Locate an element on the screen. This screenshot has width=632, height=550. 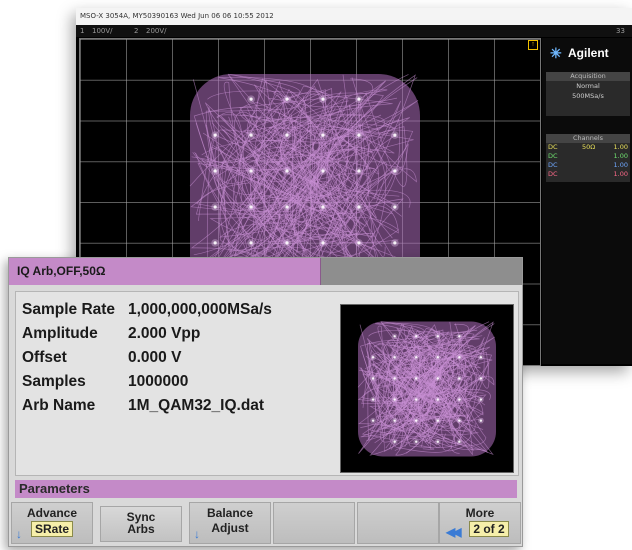
param-arb-name: Arb Name 1M_QAM32_IQ.dat is located at coordinates (143, 406).